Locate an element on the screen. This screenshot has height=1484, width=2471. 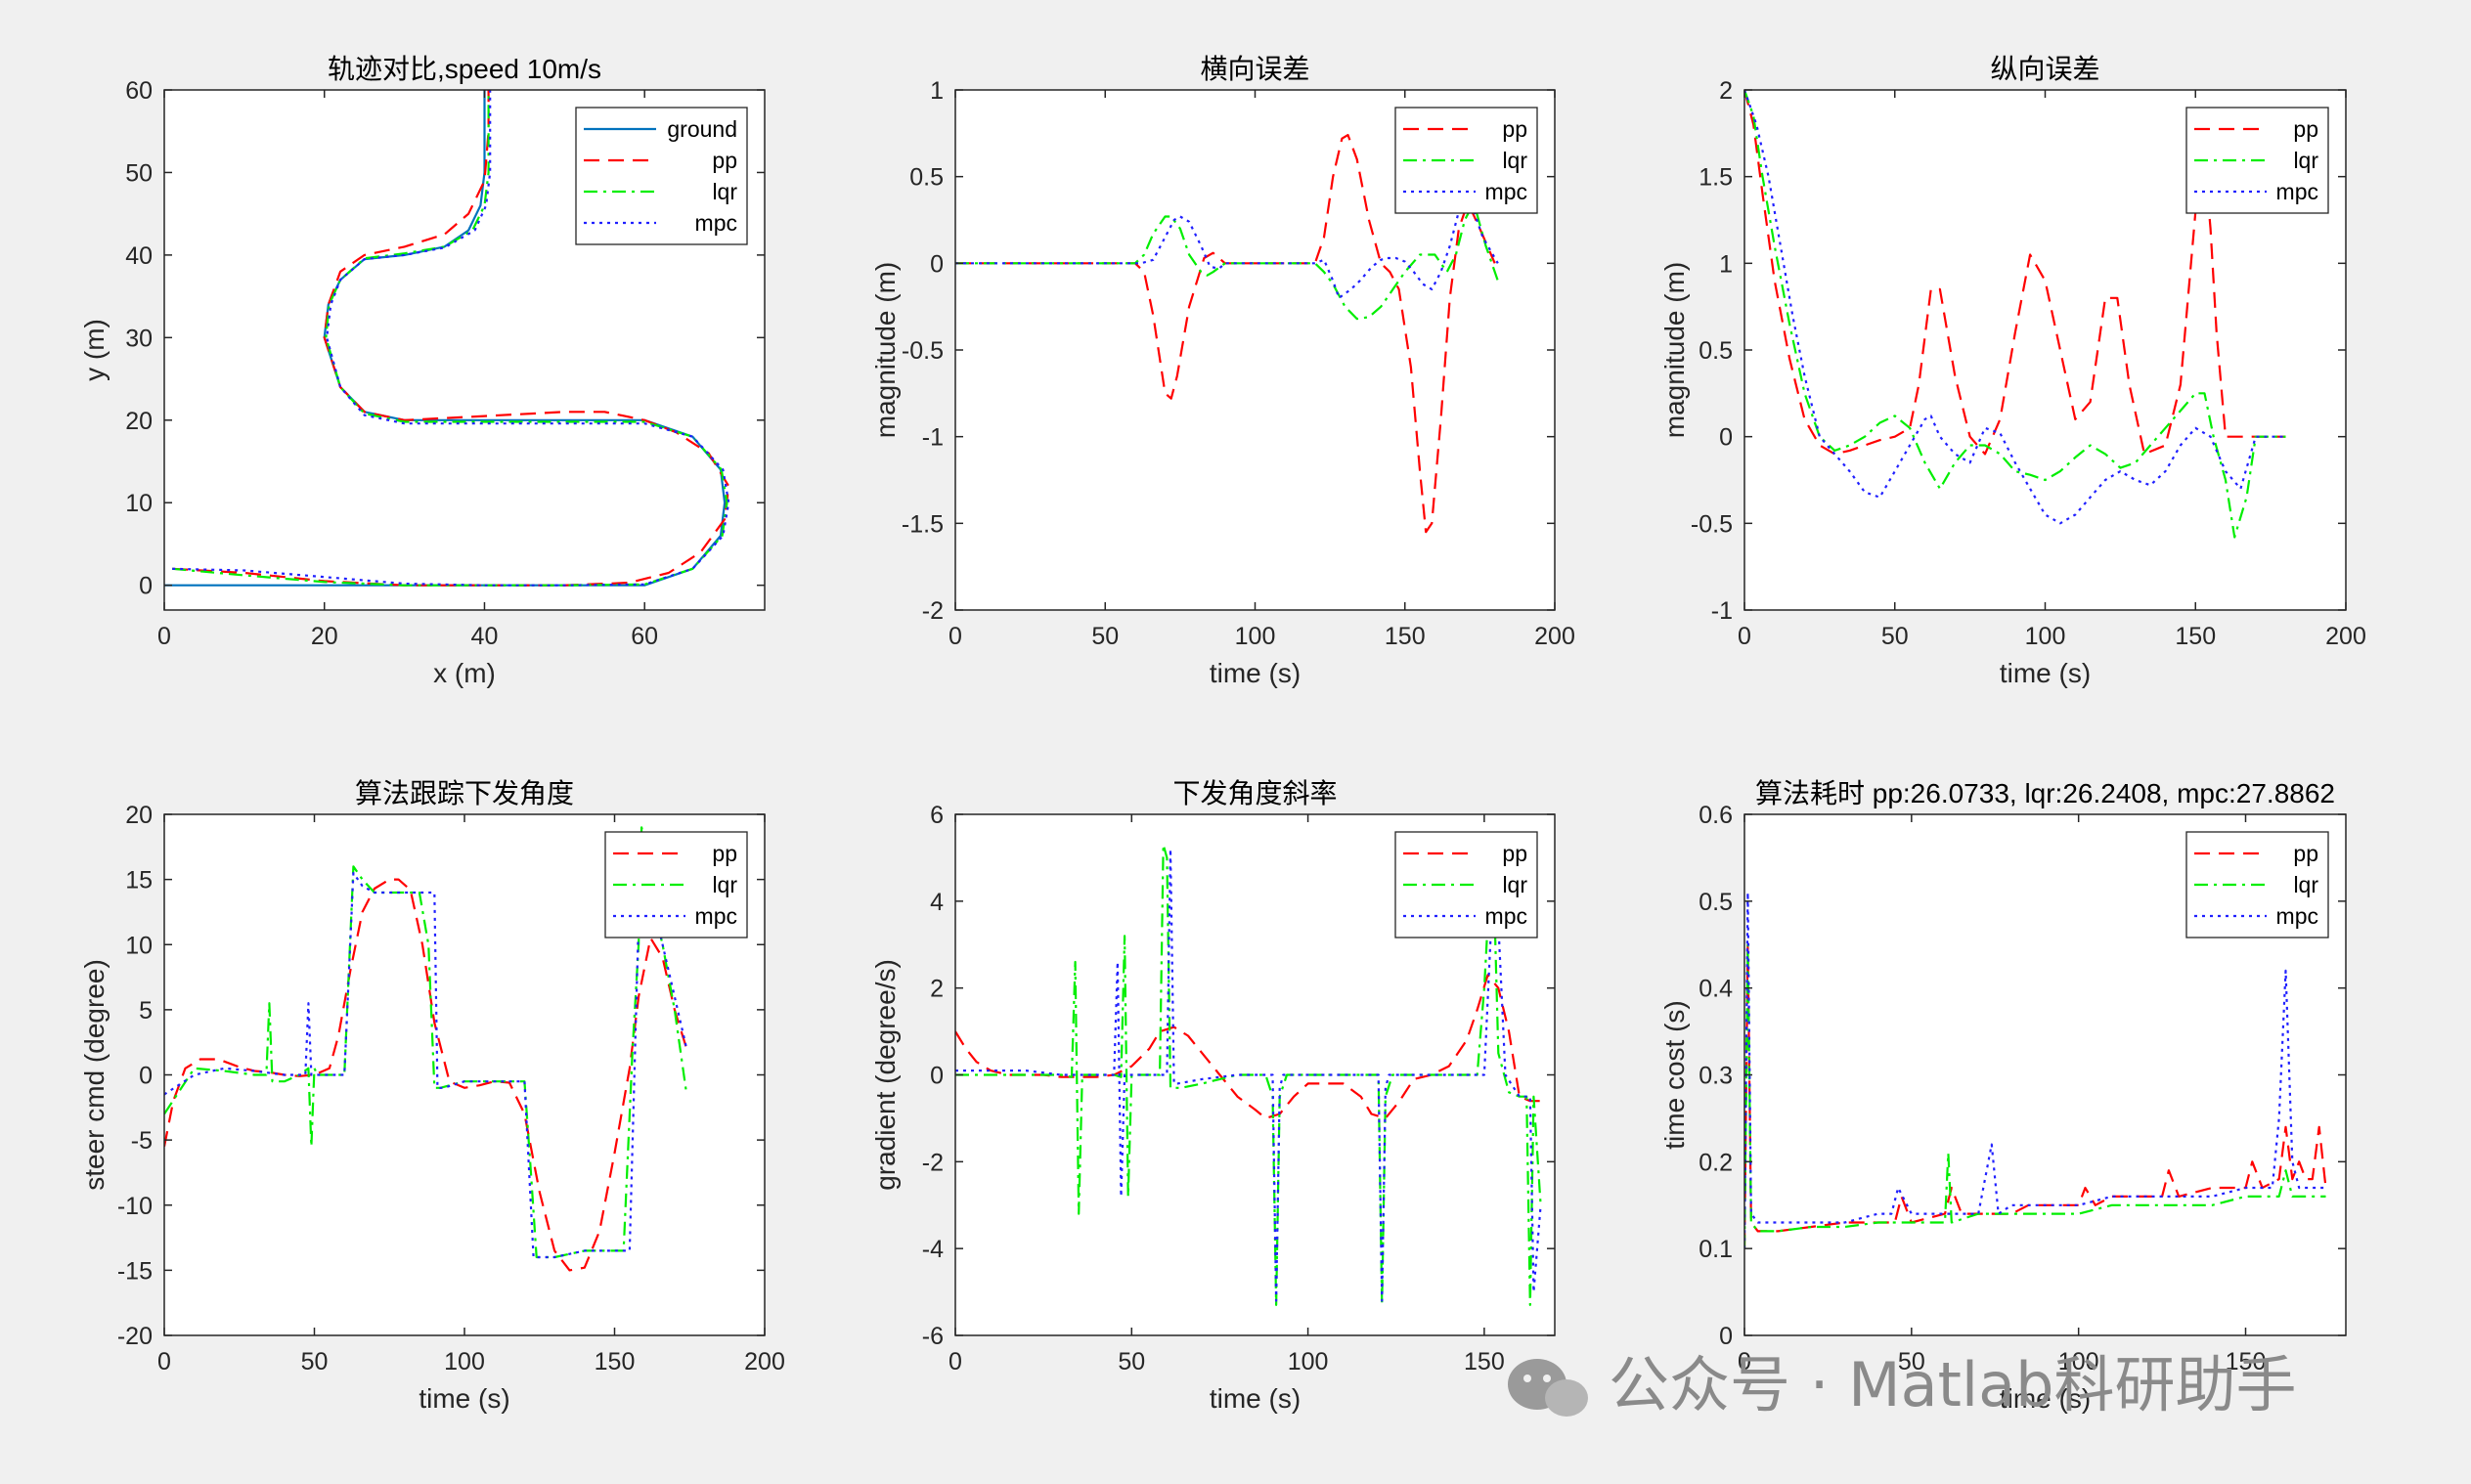
chart-title: 横向误差 is located at coordinates (1254, 69).